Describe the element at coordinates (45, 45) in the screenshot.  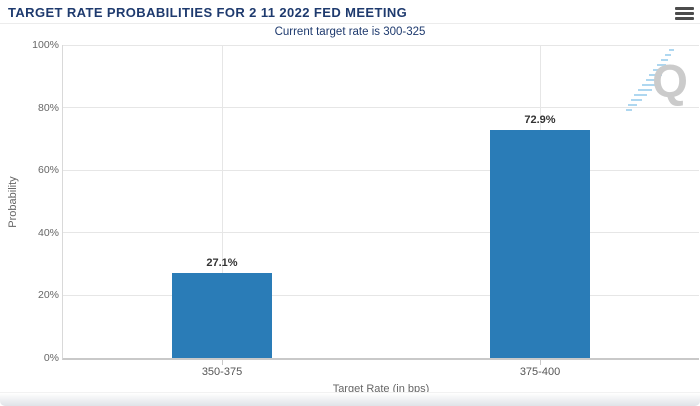
I see `y-tick-label: 100%` at that location.